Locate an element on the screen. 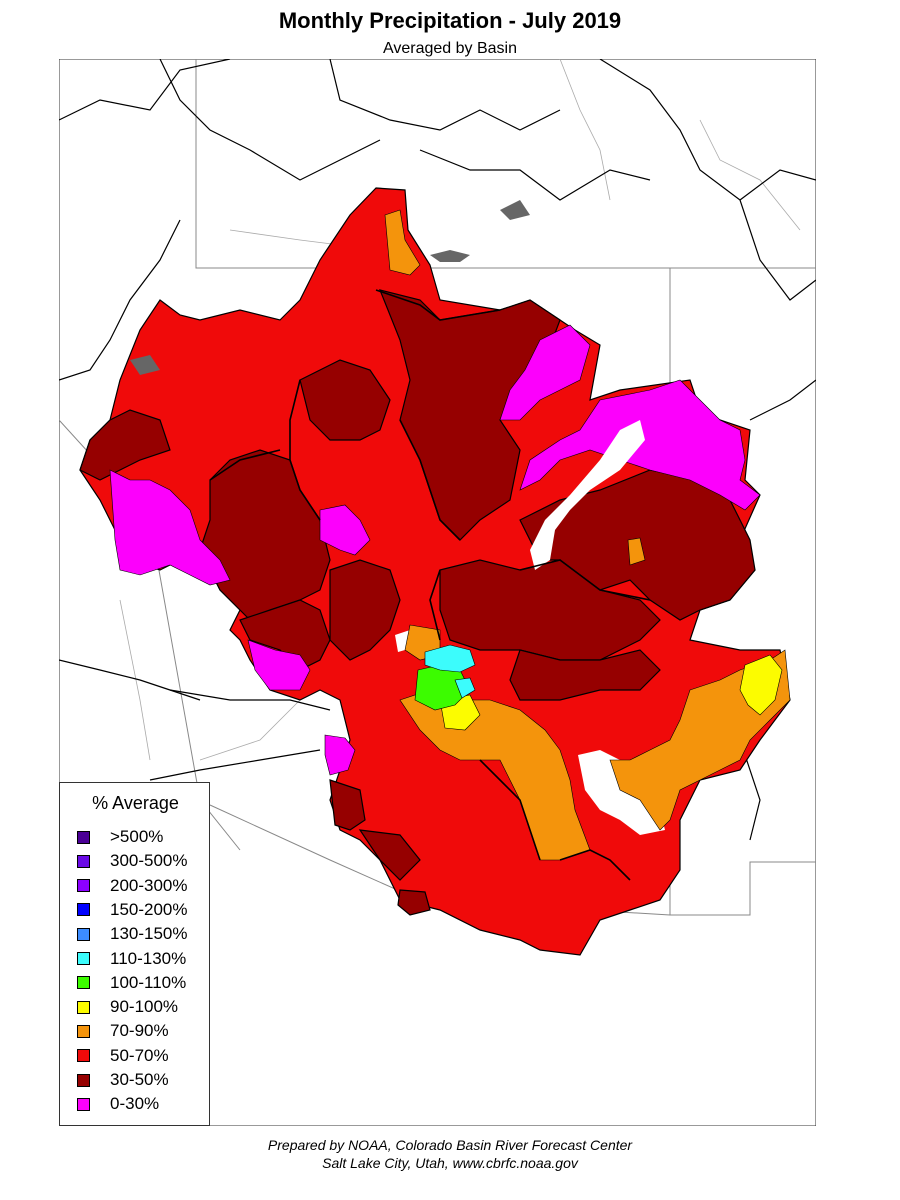  legend-label: 110-130% is located at coordinates (148, 958).